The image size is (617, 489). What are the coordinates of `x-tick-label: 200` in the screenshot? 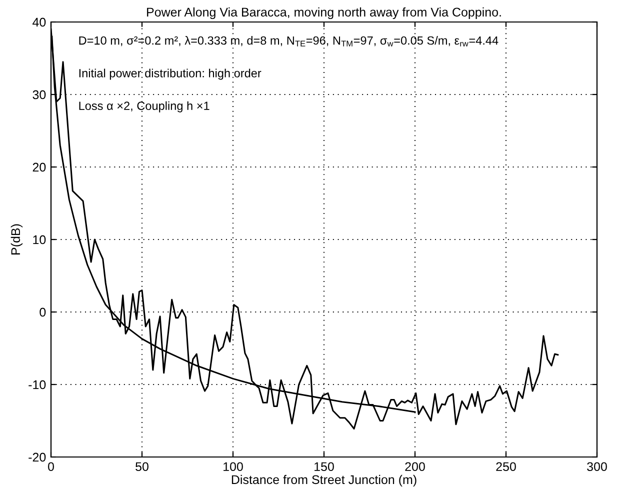 It's located at (415, 467).